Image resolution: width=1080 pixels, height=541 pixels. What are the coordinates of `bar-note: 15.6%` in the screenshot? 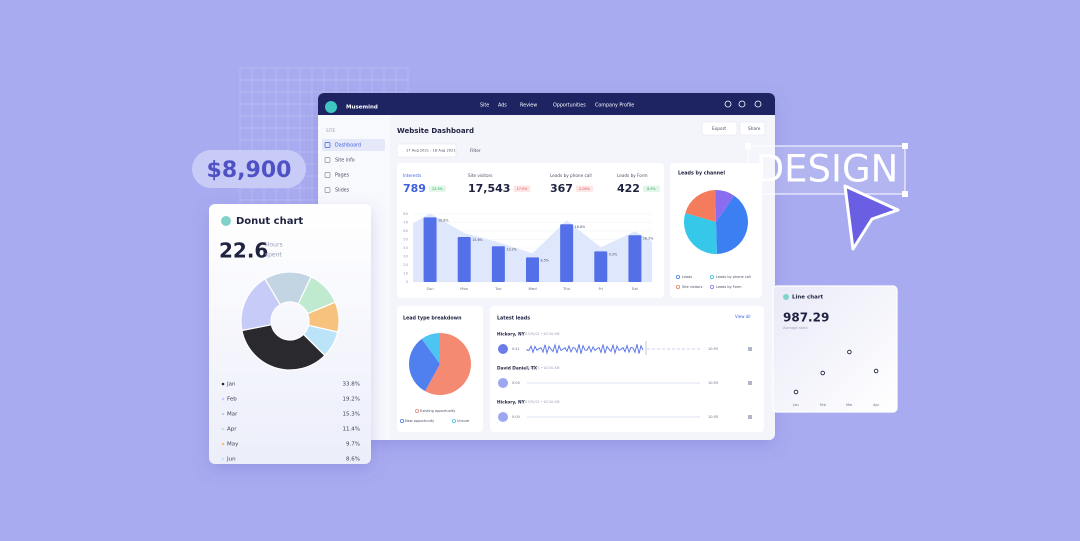 It's located at (477, 240).